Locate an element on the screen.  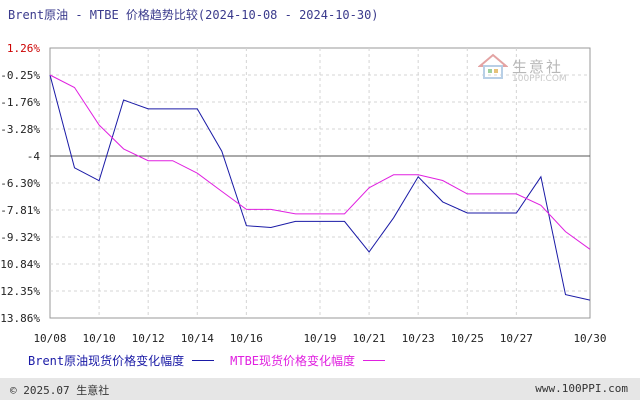
y-tick-label: -13.86% is located at coordinates (20, 318).